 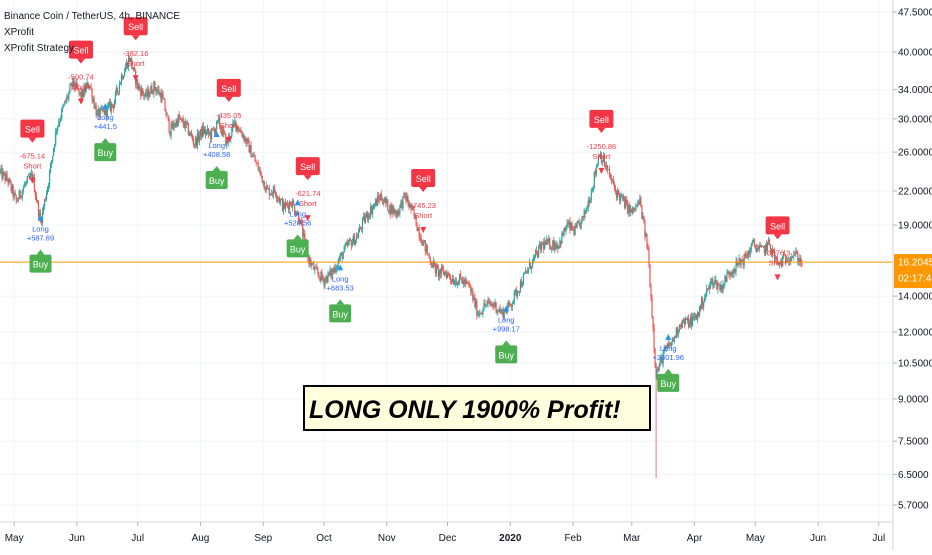 What do you see at coordinates (32, 130) in the screenshot?
I see `sell-badge-label: Sell` at bounding box center [32, 130].